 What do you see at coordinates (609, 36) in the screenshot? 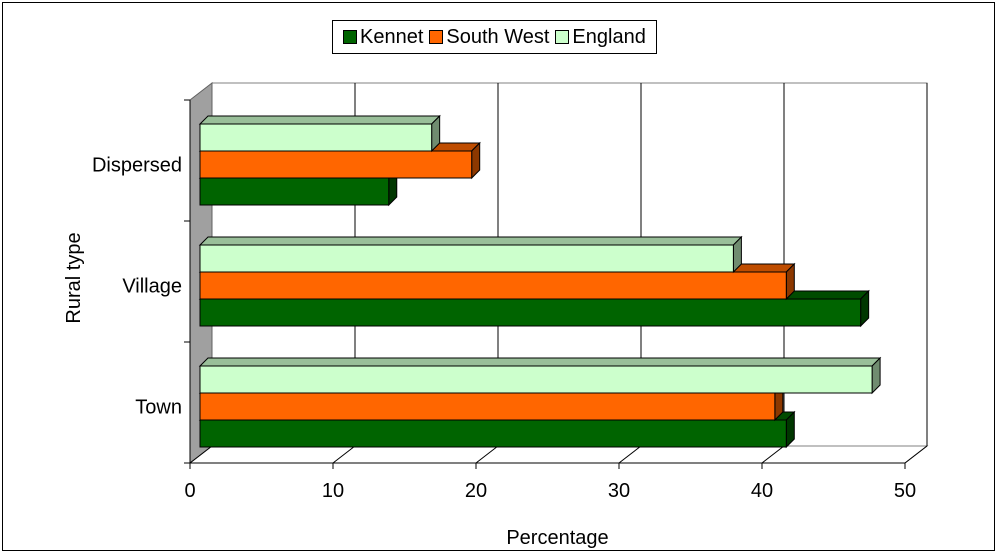
I see `legend-label-england: England` at bounding box center [609, 36].